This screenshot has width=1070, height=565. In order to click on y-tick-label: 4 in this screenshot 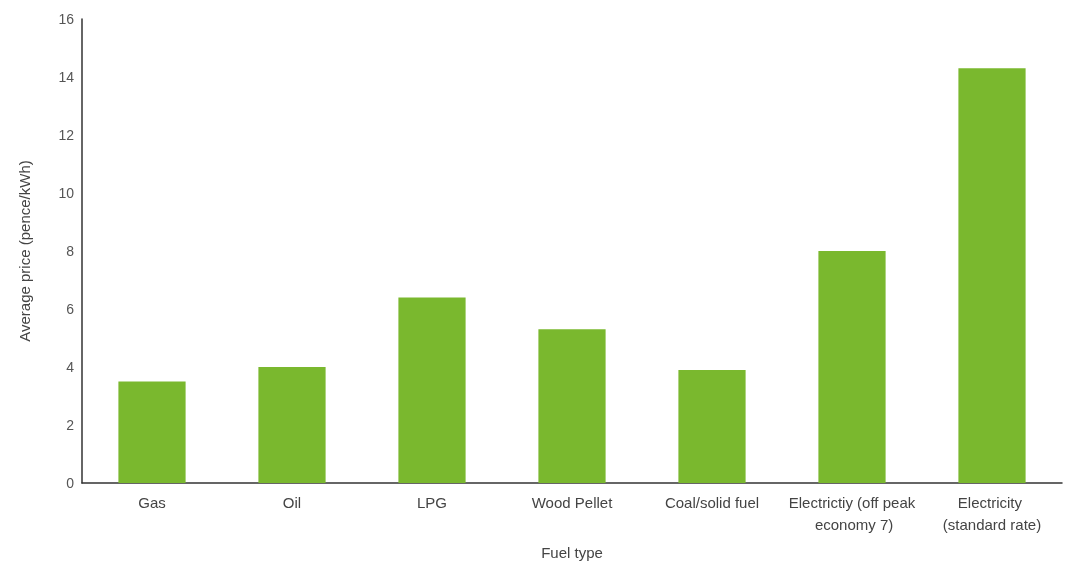, I will do `click(70, 367)`.